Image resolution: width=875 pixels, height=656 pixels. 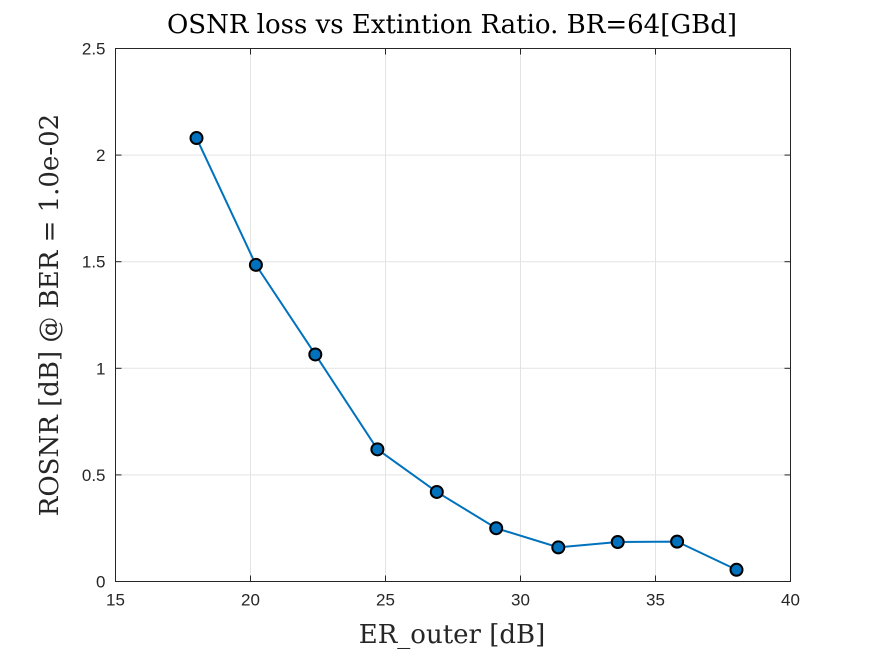 What do you see at coordinates (452, 25) in the screenshot?
I see `chart-title: OSNR loss vs Extintion Ratio. BR=64[GBd]` at bounding box center [452, 25].